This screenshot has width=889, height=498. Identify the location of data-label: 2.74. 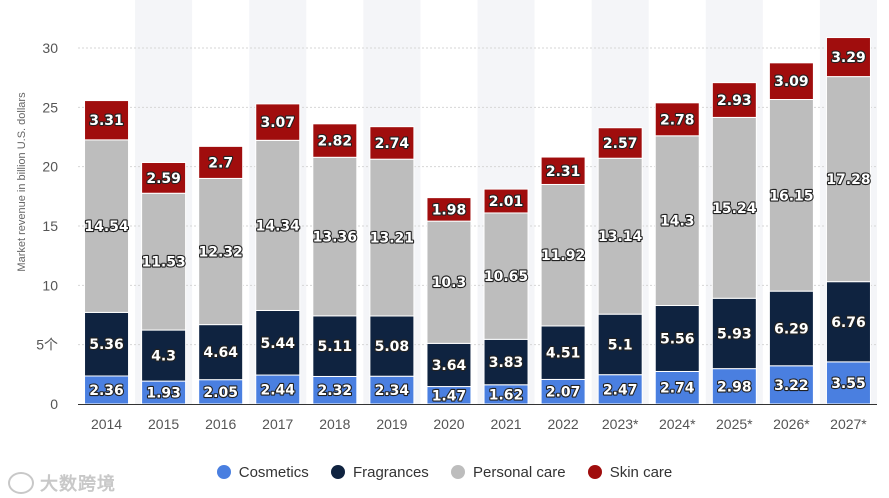
(392, 144).